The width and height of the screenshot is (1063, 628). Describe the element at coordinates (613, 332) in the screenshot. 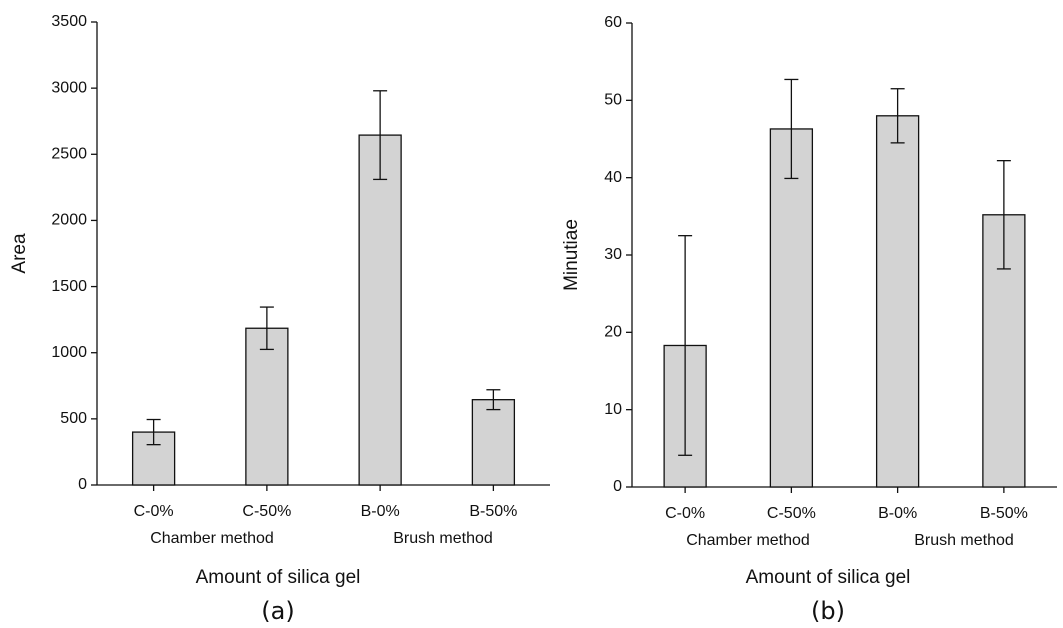

I see `y-tick-label: 20` at that location.